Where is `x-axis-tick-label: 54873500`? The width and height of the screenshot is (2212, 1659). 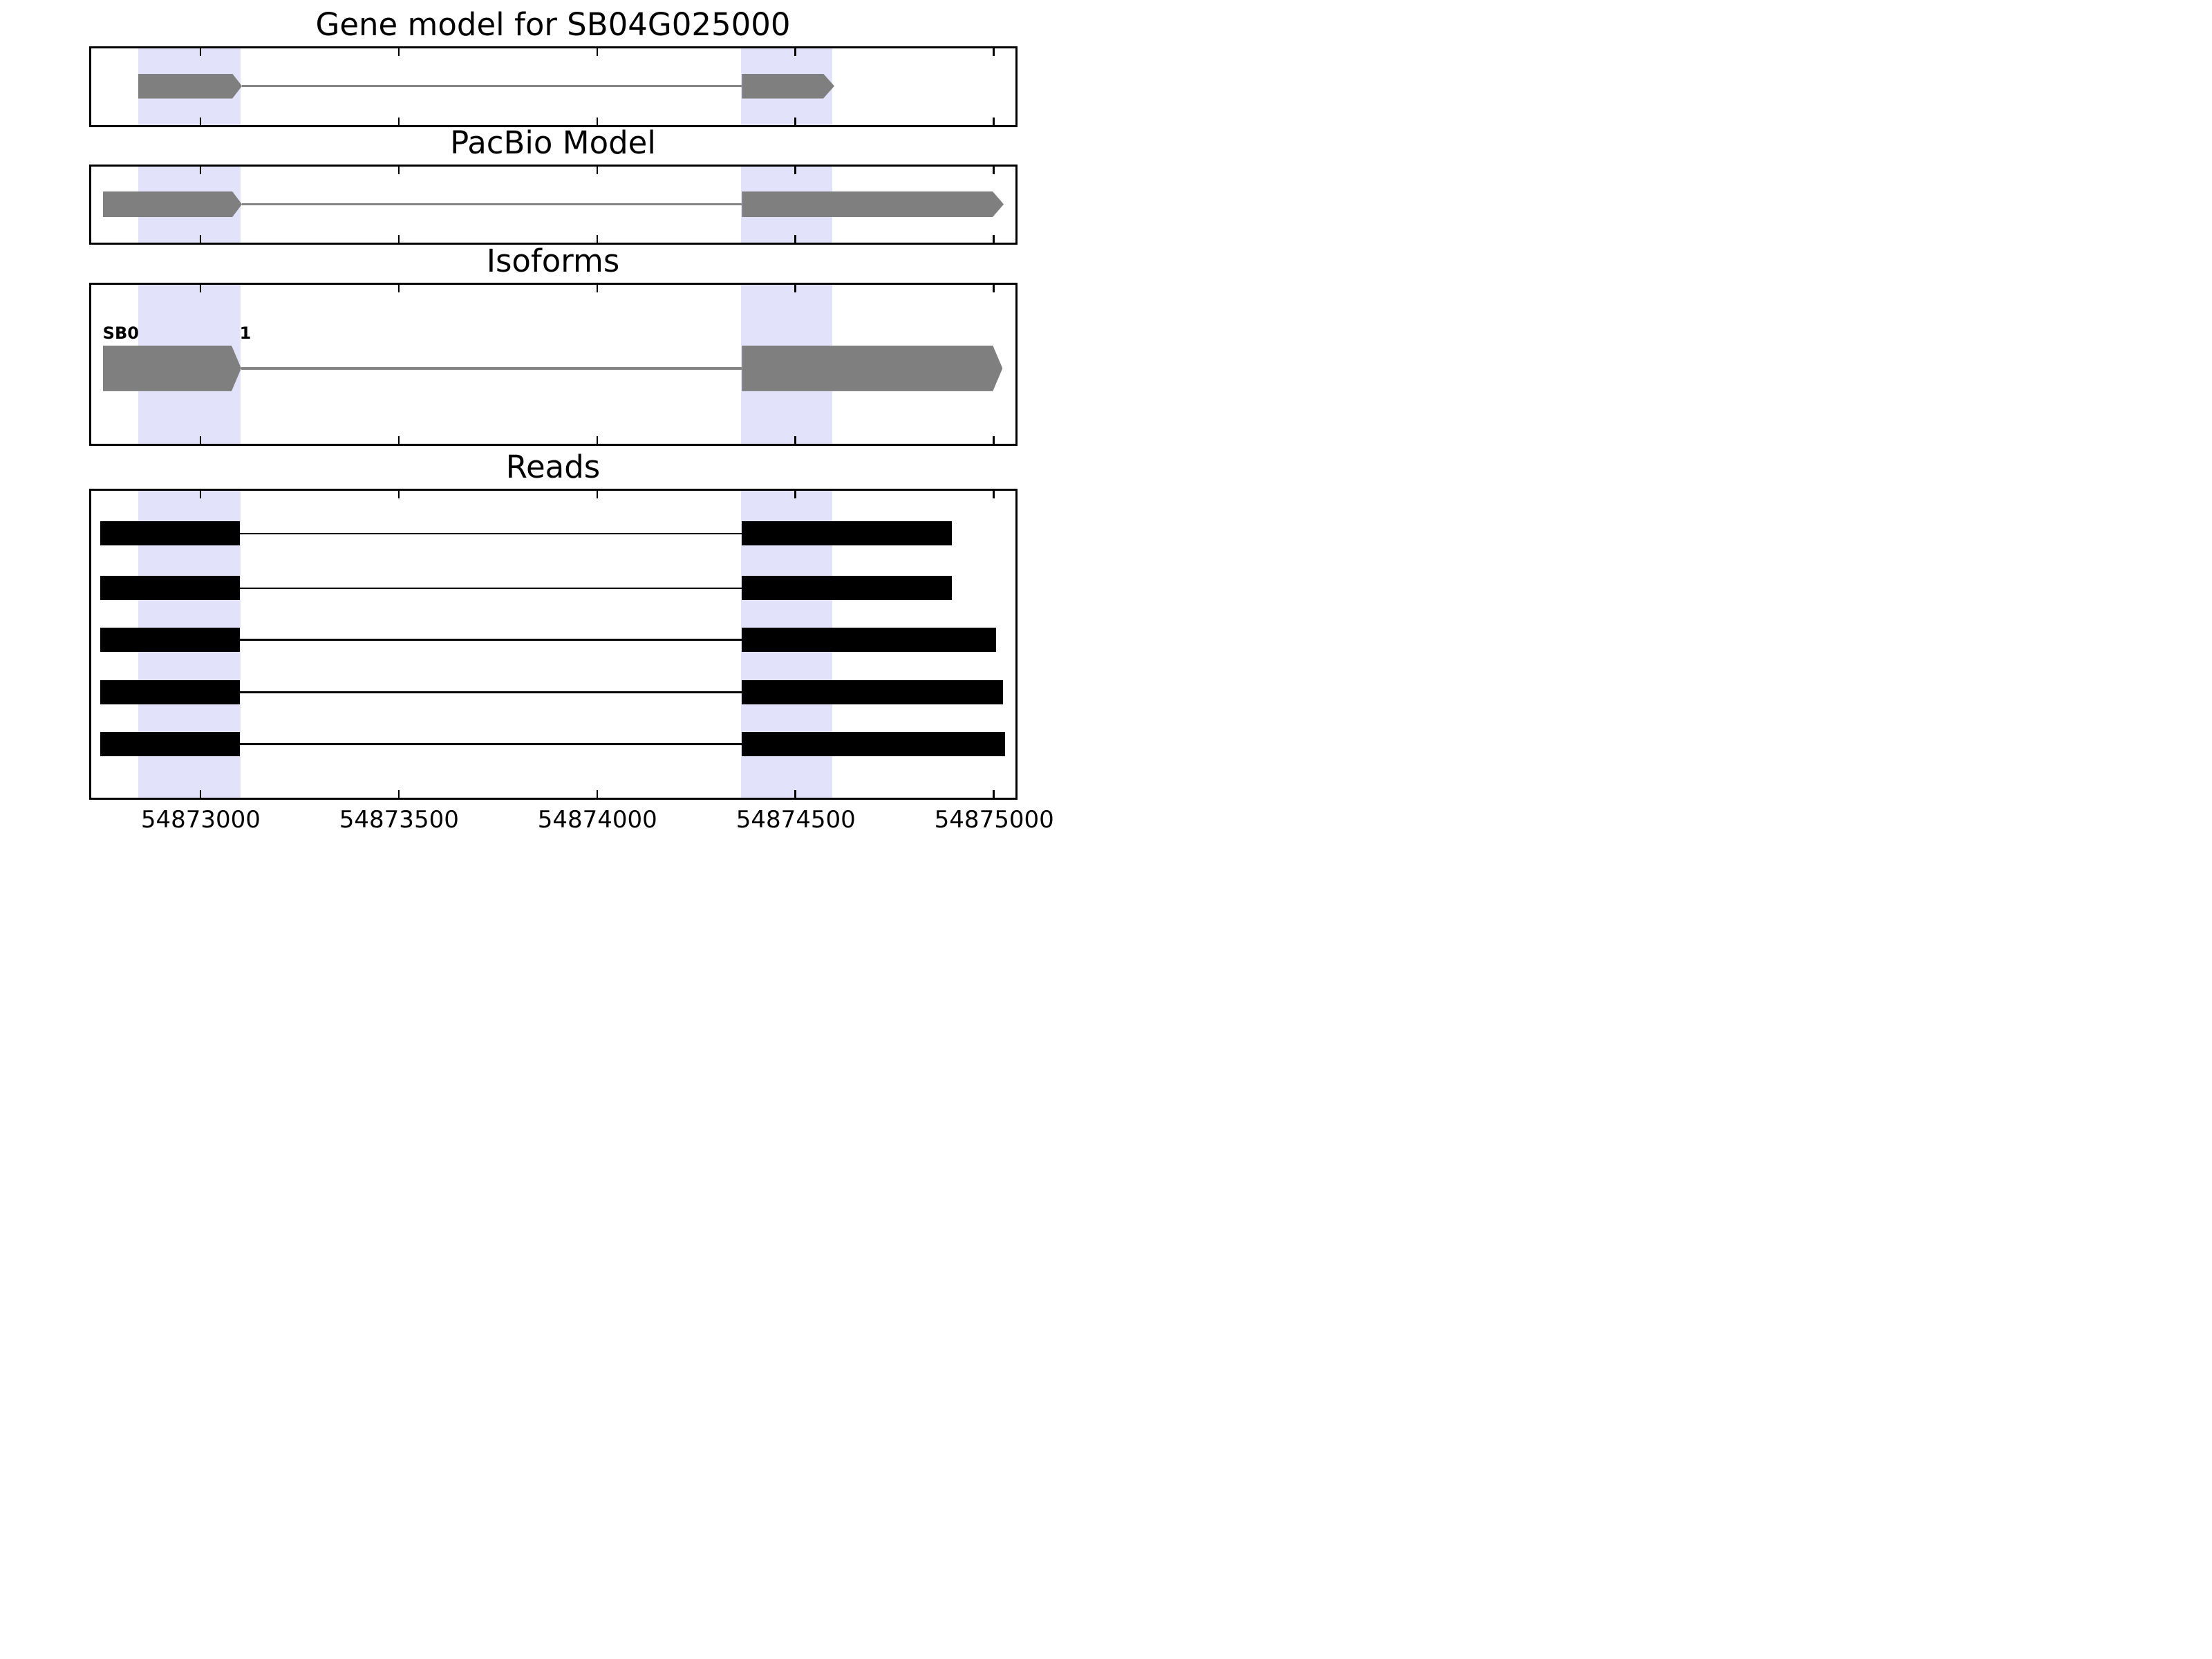 x-axis-tick-label: 54873500 is located at coordinates (399, 818).